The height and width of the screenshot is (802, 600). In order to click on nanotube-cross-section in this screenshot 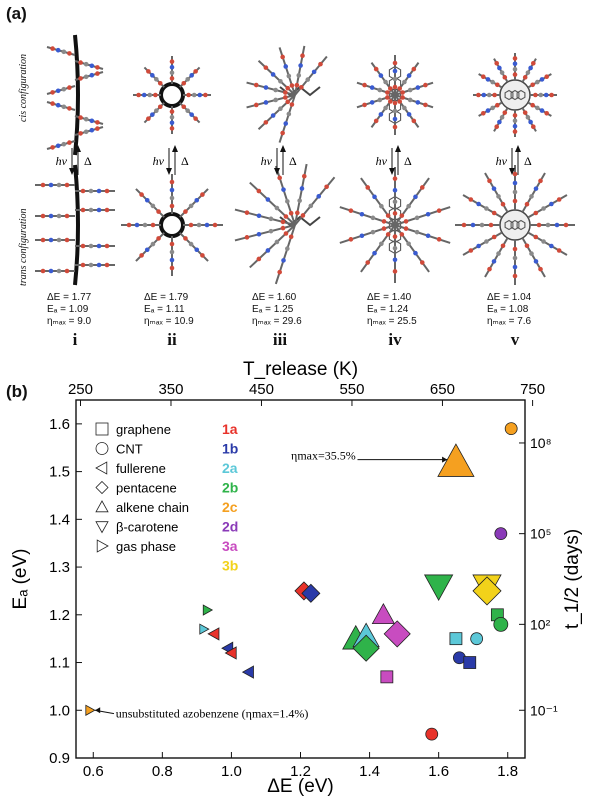, I will do `click(172, 95)`.